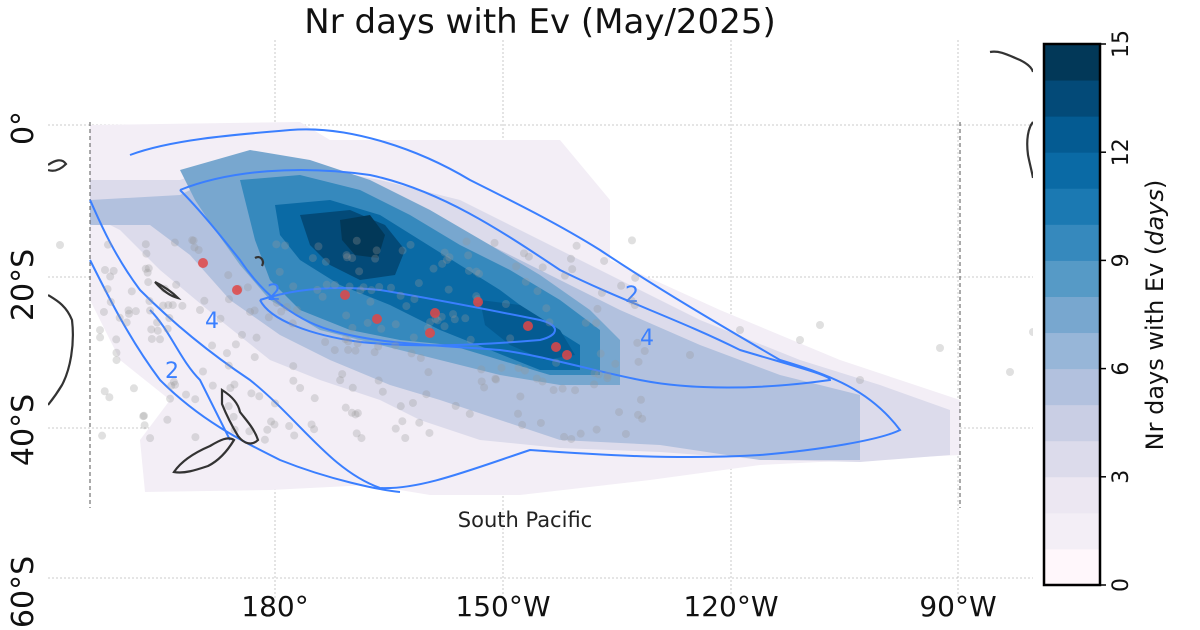 Image resolution: width=1200 pixels, height=630 pixels. What do you see at coordinates (632, 295) in the screenshot?
I see `contour-label: 2` at bounding box center [632, 295].